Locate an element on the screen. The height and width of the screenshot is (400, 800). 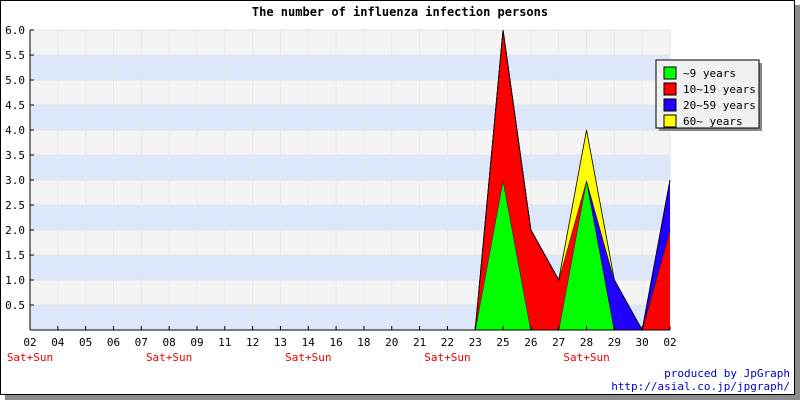
x-tick-label: 25 is located at coordinates (502, 342).